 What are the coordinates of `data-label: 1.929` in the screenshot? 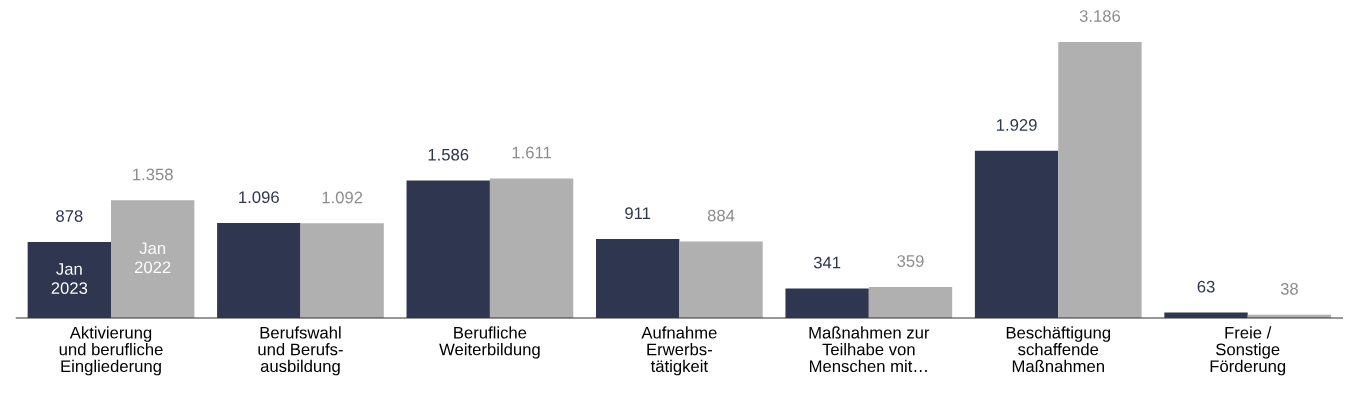 It's located at (1017, 125).